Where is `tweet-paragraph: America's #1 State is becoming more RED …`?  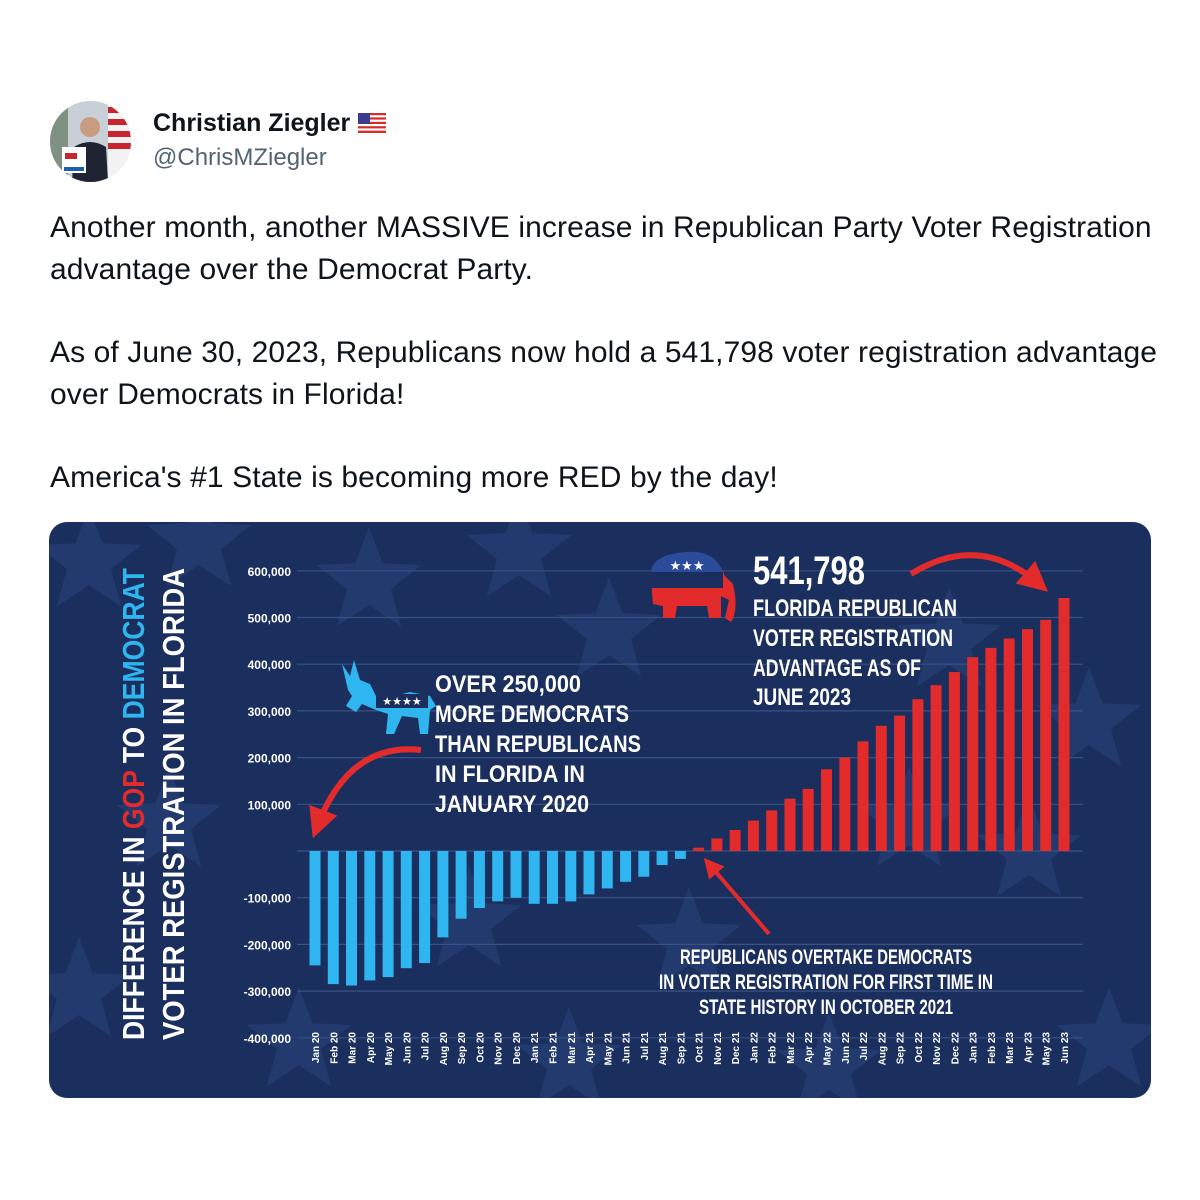
tweet-paragraph: America's #1 State is becoming more RED … is located at coordinates (414, 477).